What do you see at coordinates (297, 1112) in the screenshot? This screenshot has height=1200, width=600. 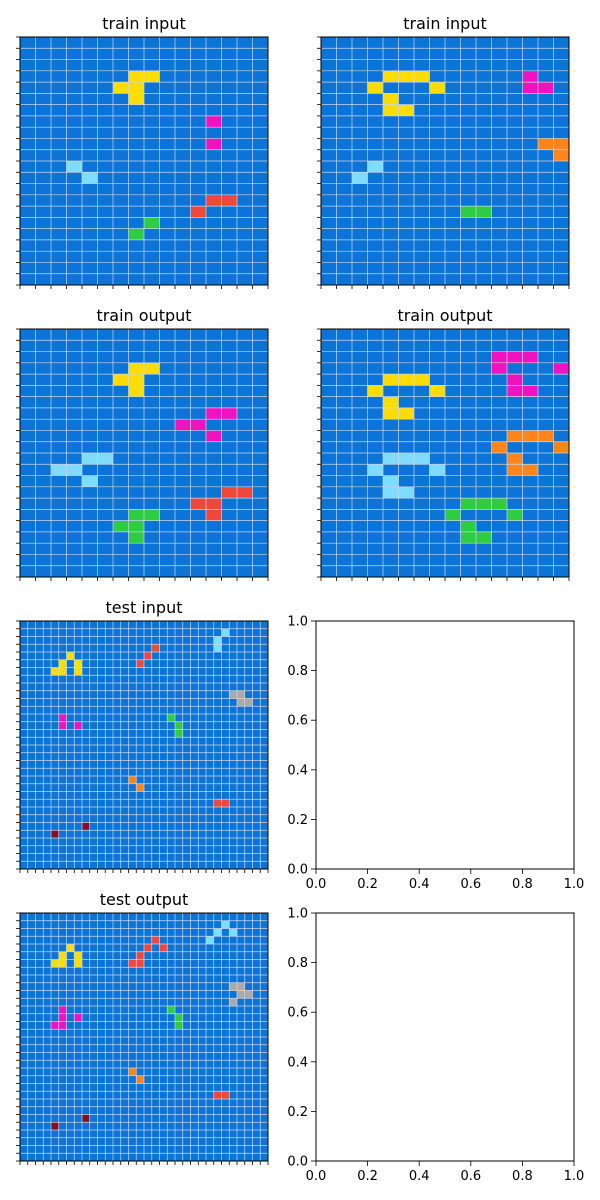 I see `y-tick-label: 0.2` at bounding box center [297, 1112].